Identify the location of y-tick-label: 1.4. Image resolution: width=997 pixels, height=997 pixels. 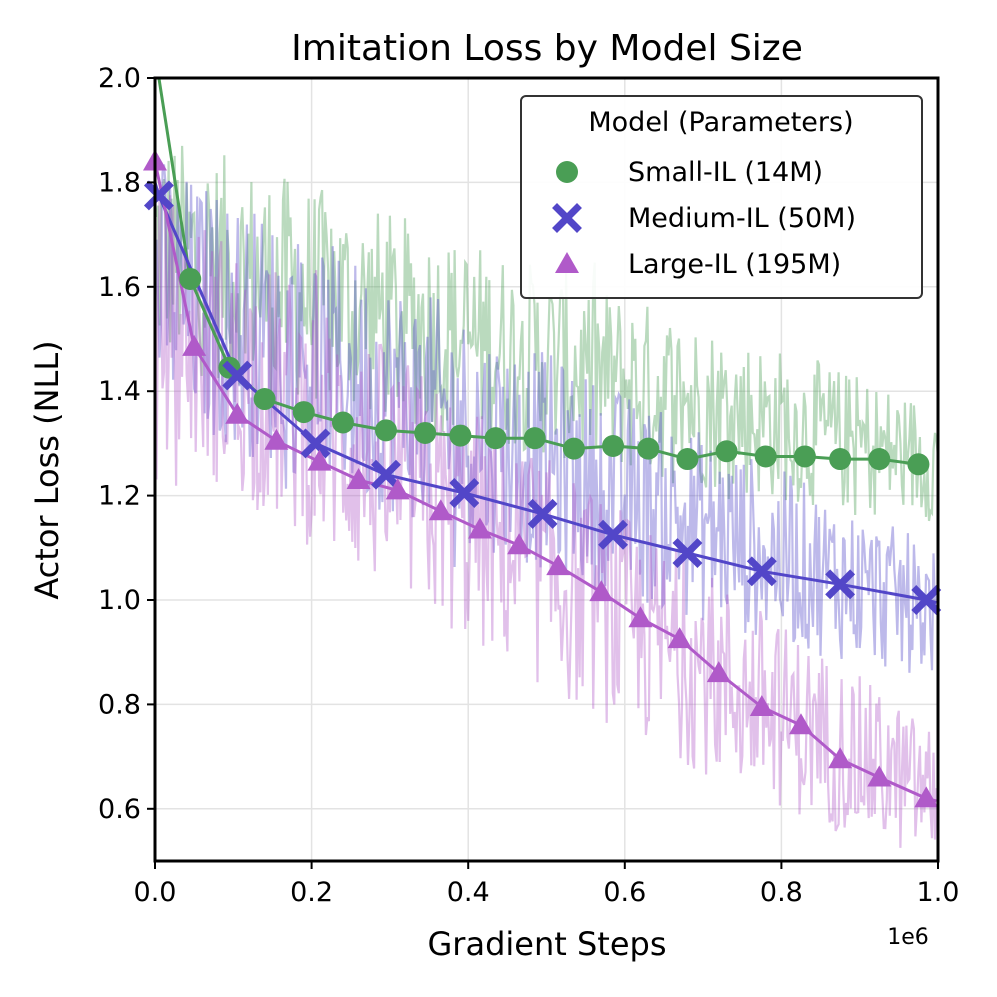
(119, 391).